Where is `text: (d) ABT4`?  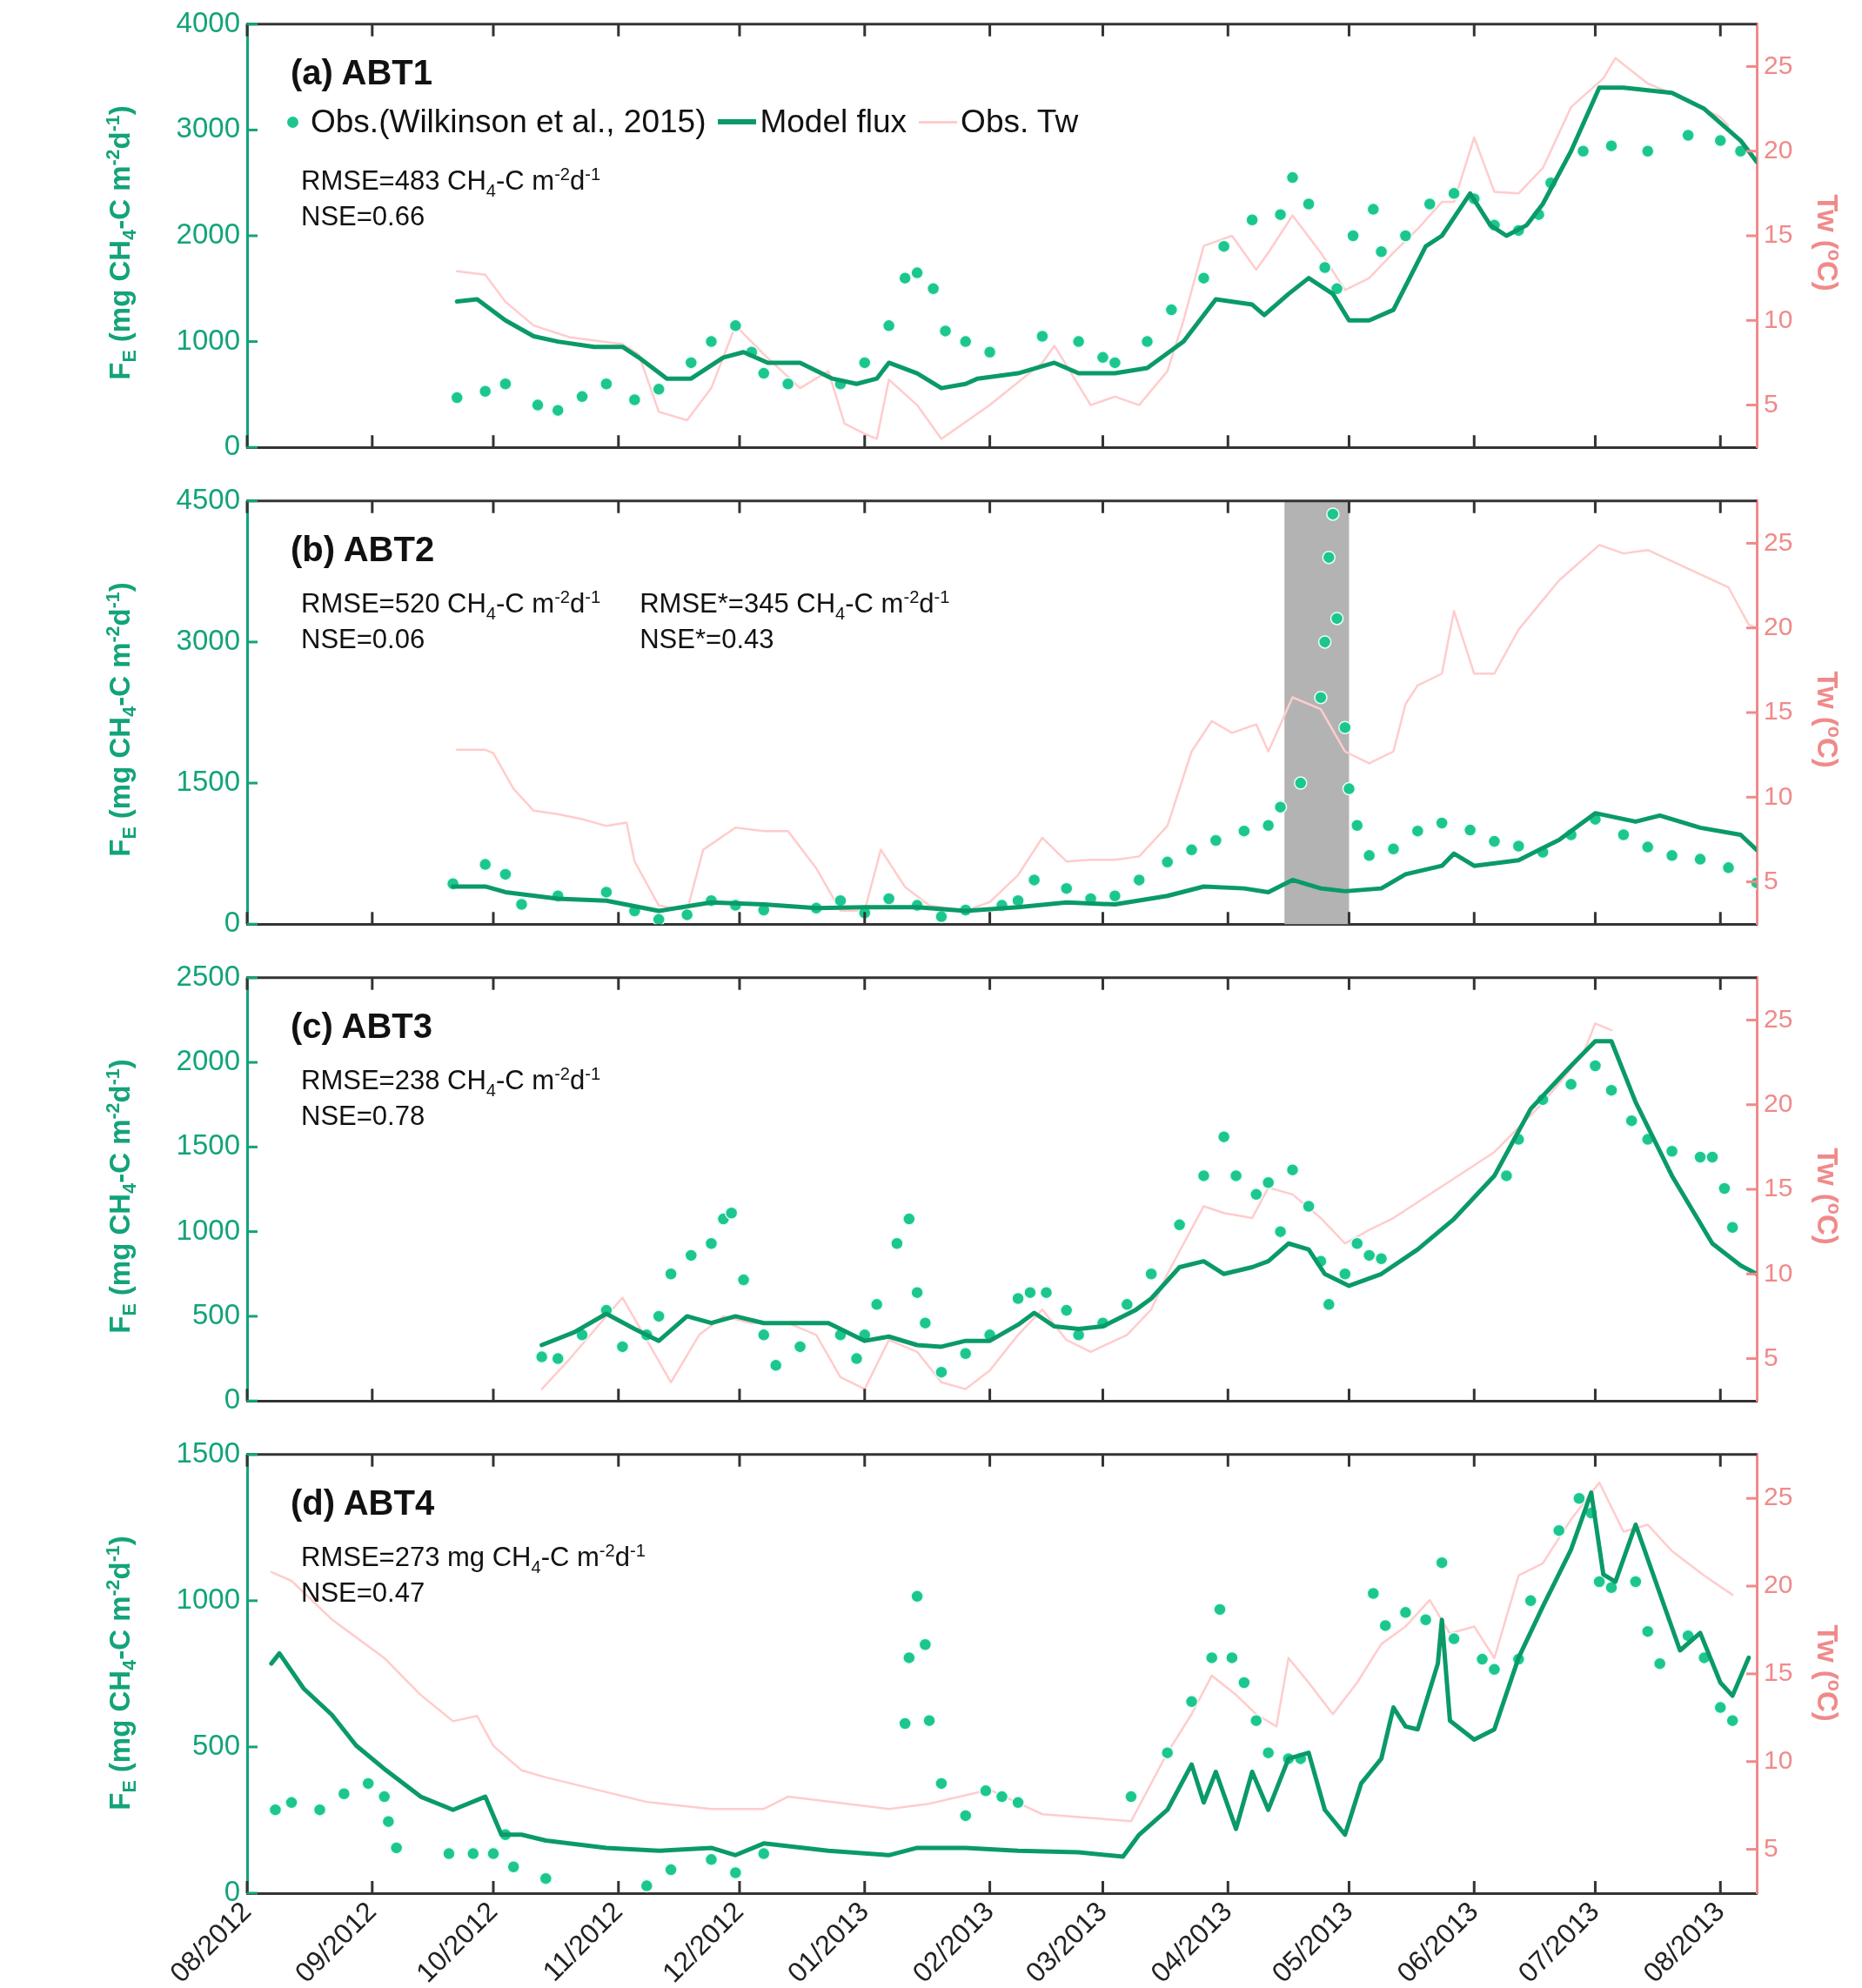 text: (d) ABT4 is located at coordinates (363, 1503).